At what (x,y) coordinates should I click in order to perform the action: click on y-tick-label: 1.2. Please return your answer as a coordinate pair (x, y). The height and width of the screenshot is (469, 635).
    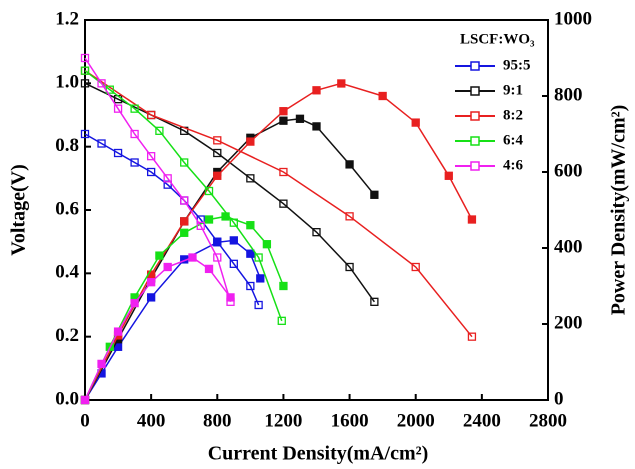
    Looking at the image, I should click on (67, 18).